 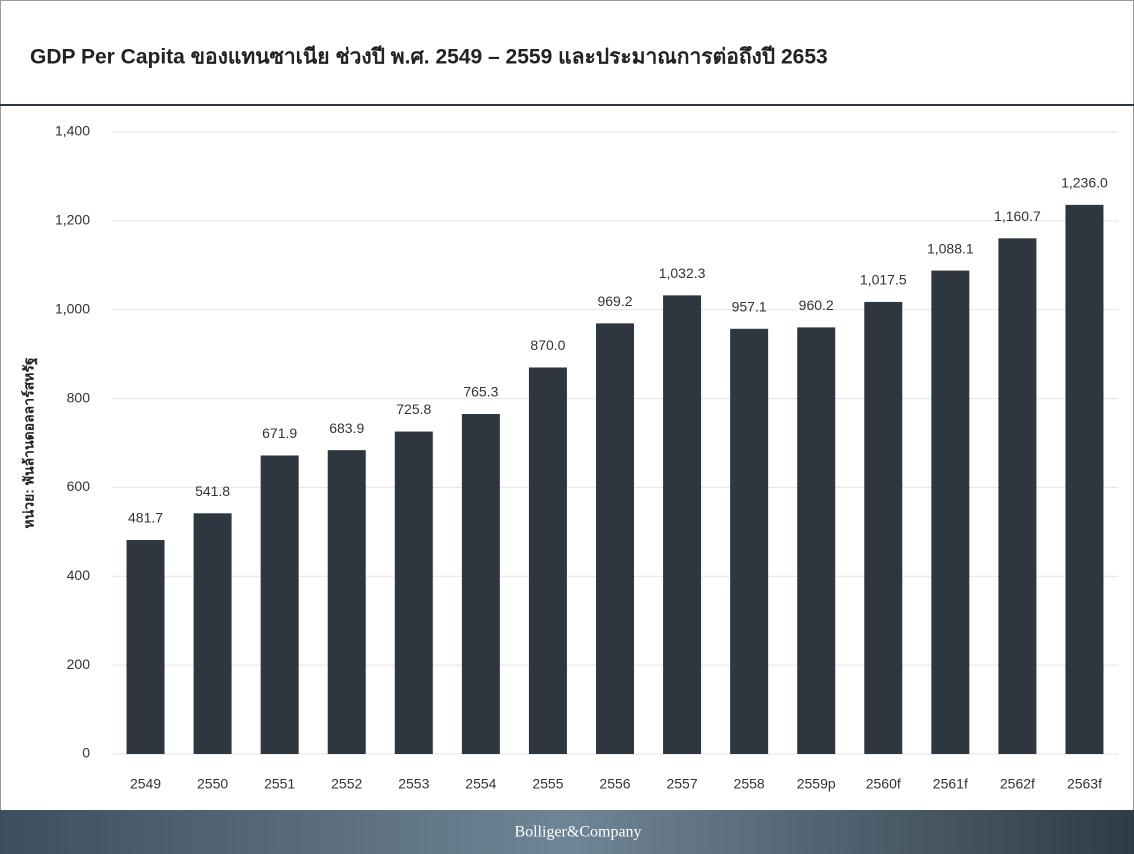 What do you see at coordinates (577, 832) in the screenshot?
I see `footer-brand: Bolliger&Company` at bounding box center [577, 832].